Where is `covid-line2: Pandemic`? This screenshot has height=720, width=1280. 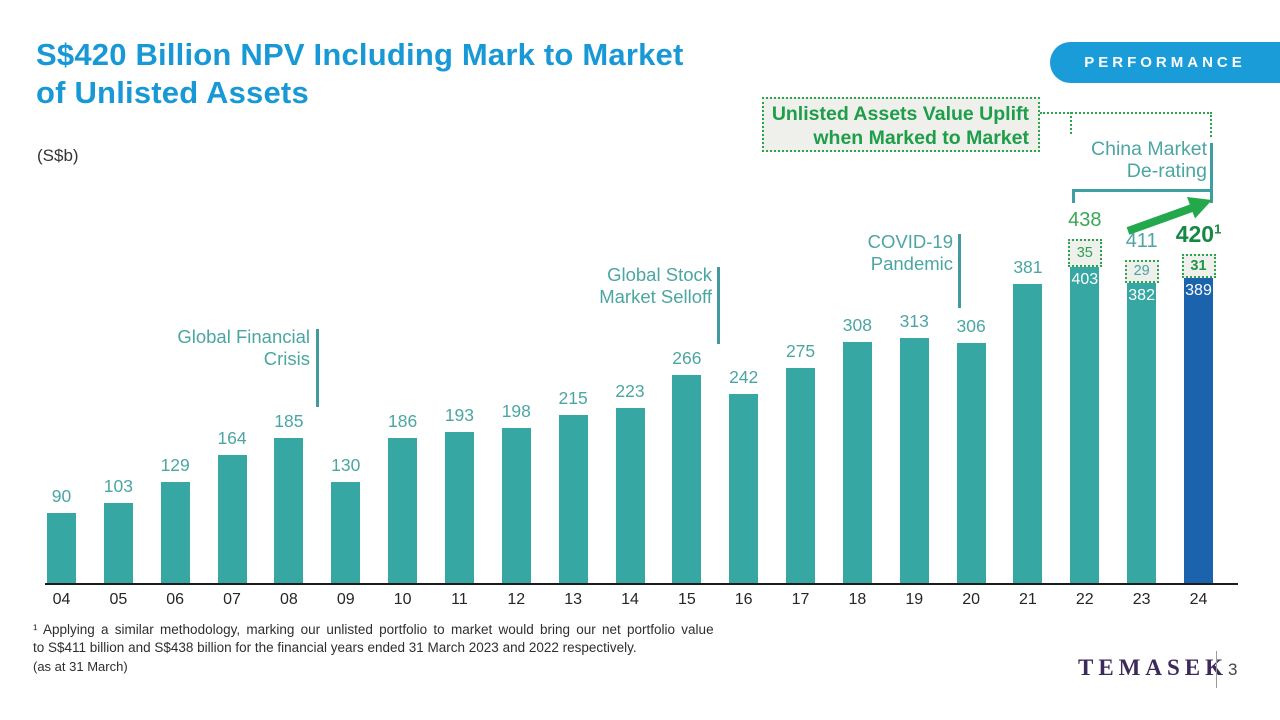
covid-line2: Pandemic is located at coordinates (911, 263).